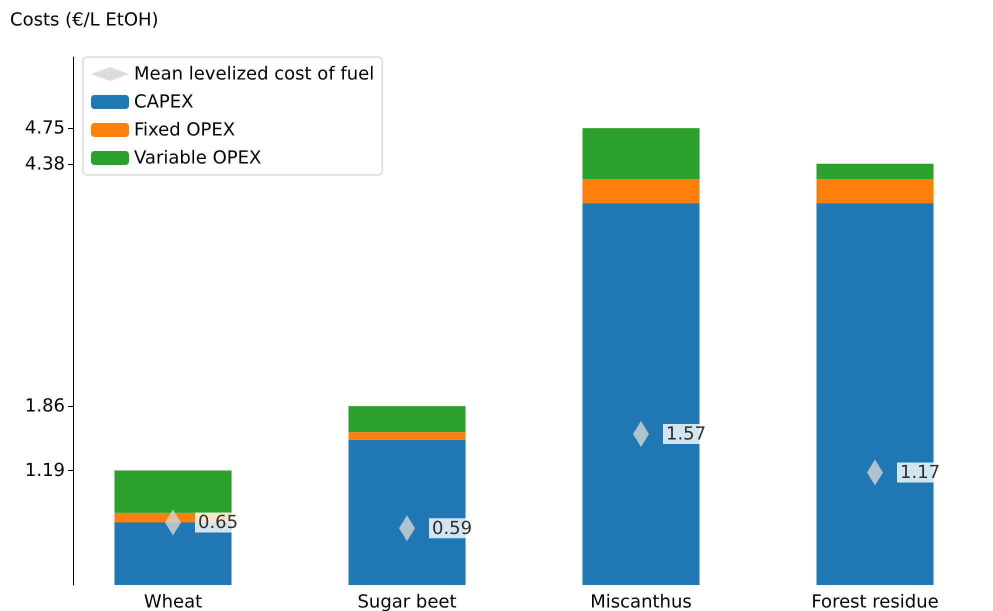  What do you see at coordinates (44, 163) in the screenshot?
I see `y-tick-label: 4.38` at bounding box center [44, 163].